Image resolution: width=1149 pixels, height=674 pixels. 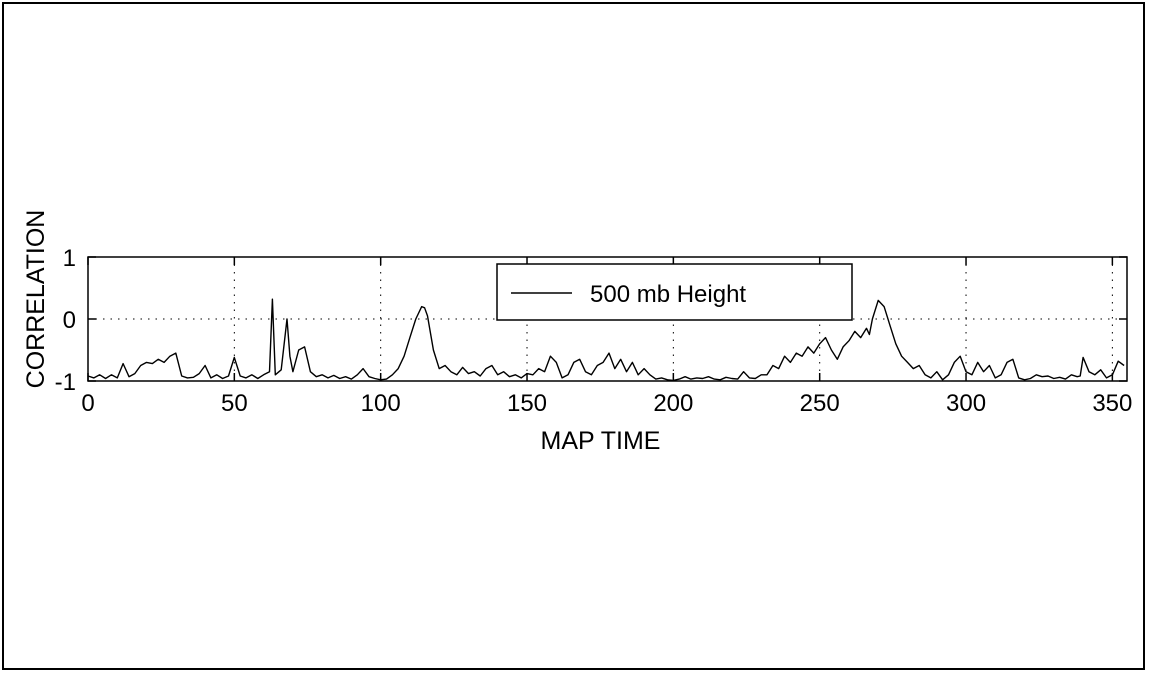 What do you see at coordinates (1112, 403) in the screenshot?
I see `x-tick-label-350: 350` at bounding box center [1112, 403].